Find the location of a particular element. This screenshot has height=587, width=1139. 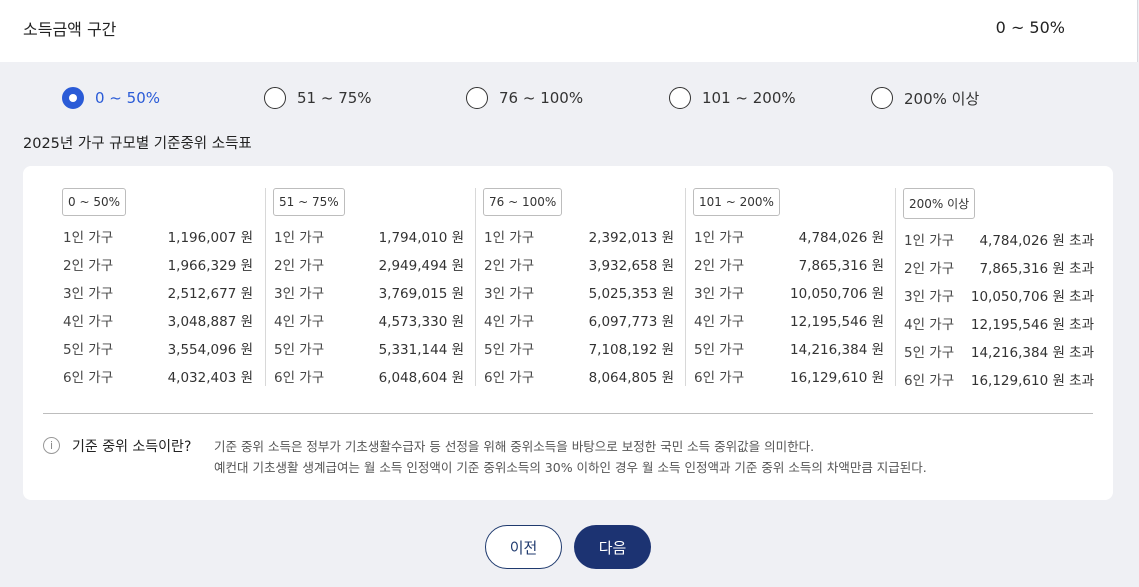

table-row: 2인 가구 7,865,316 원 초과 is located at coordinates (1009, 267).